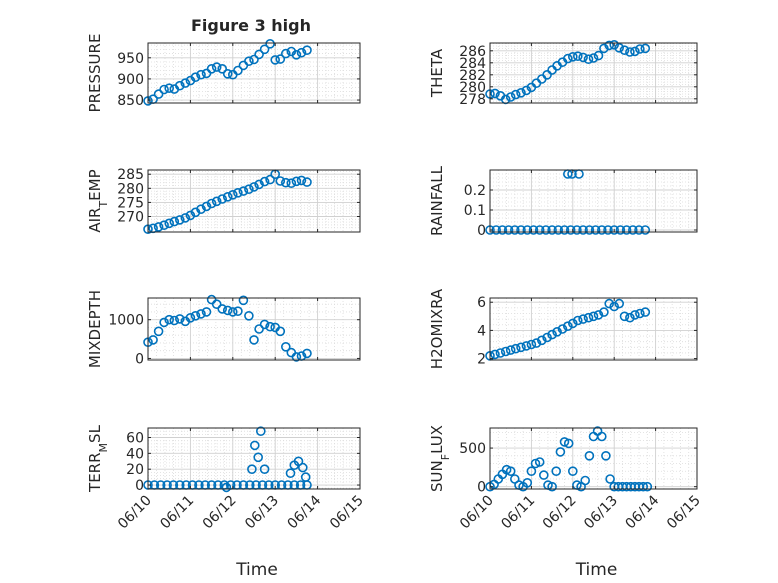 This screenshot has width=778, height=583. What do you see at coordinates (220, 513) in the screenshot?
I see `x-tick-label: 06/12` at bounding box center [220, 513].